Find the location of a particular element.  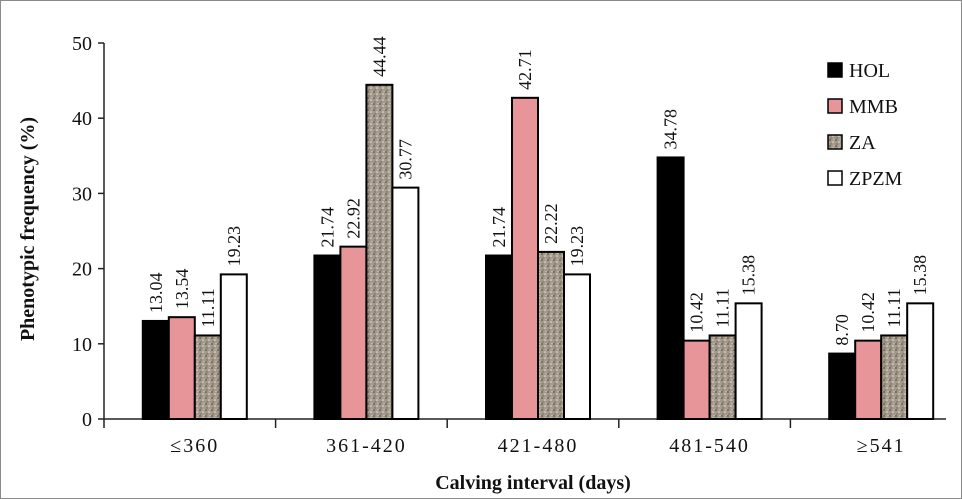

x-tick-label: 361-420 is located at coordinates (366, 446).